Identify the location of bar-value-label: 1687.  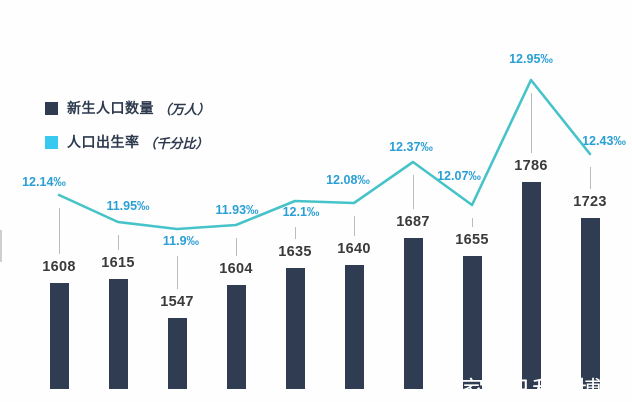
(413, 222).